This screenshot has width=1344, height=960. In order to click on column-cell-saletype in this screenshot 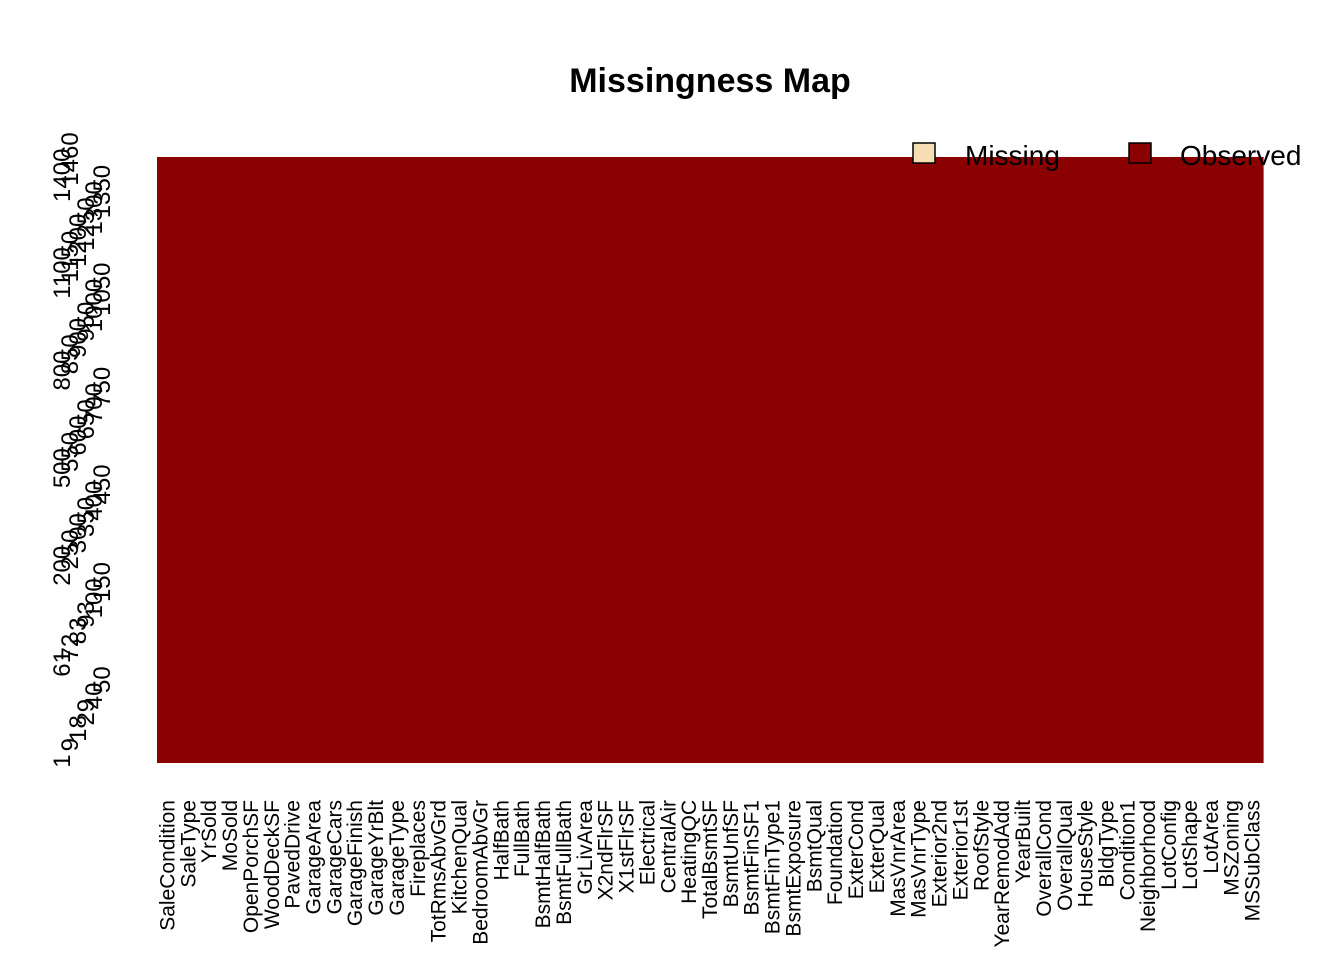, I will do `click(188, 460)`.